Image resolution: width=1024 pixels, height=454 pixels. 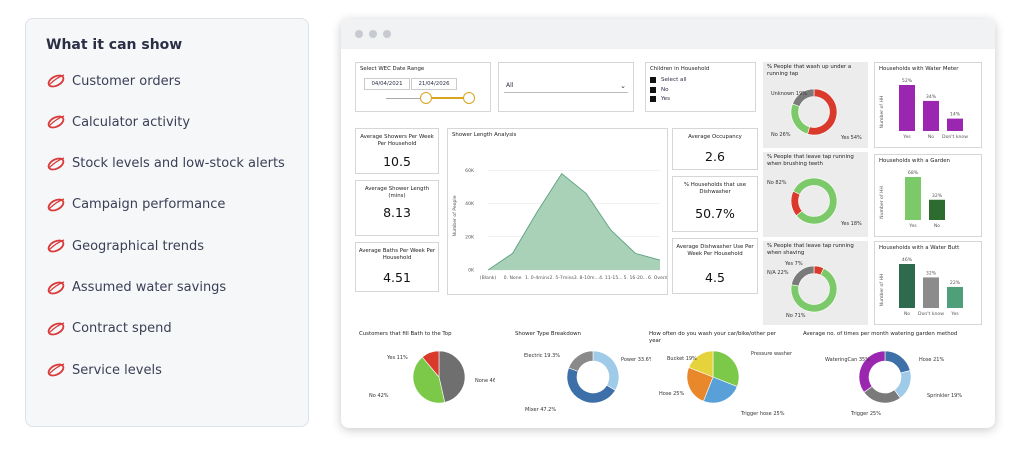 What do you see at coordinates (851, 224) in the screenshot?
I see `slice-label: Yes 18%` at bounding box center [851, 224].